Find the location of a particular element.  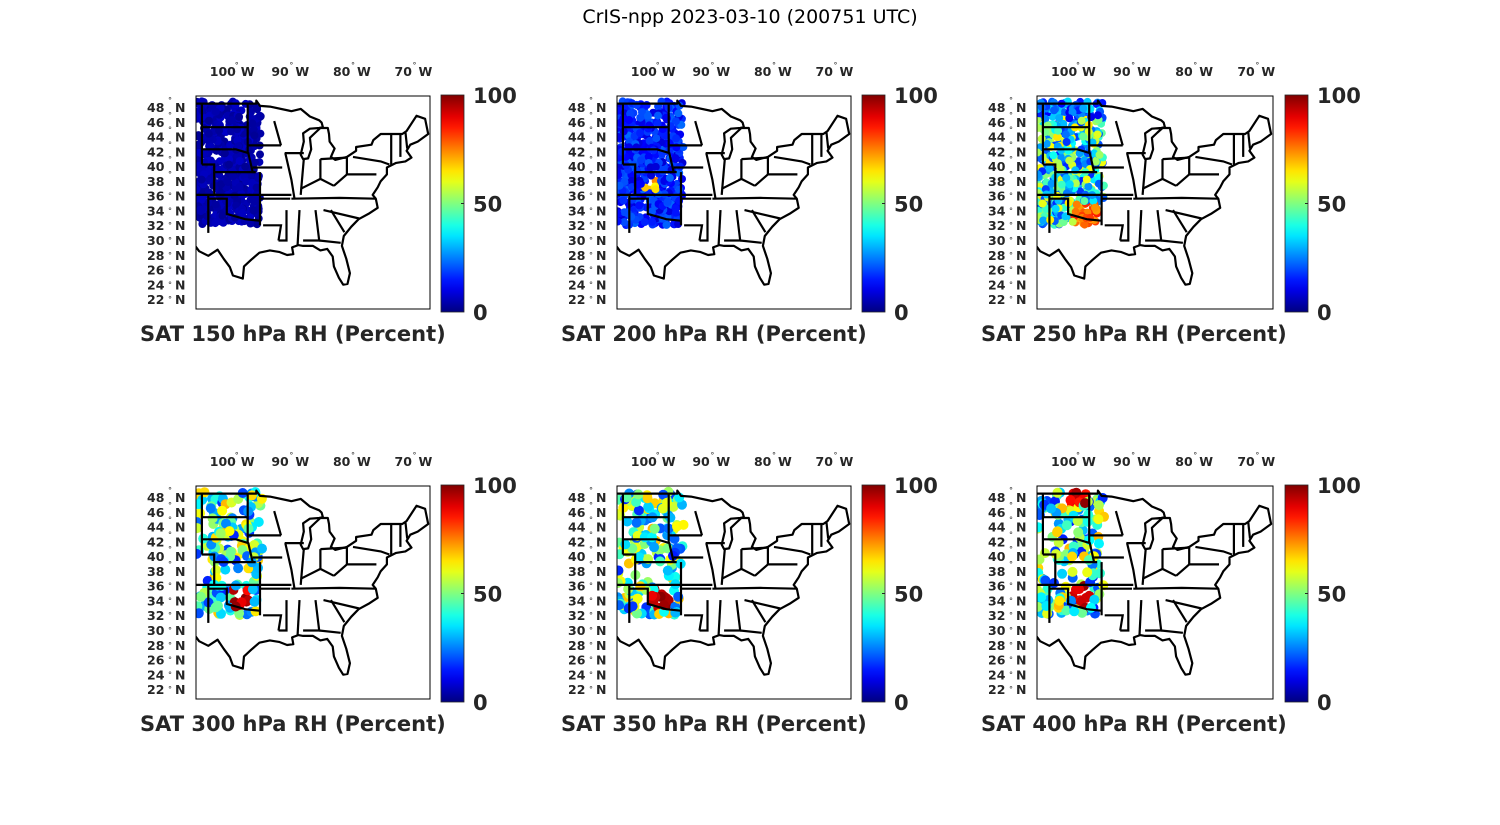

colorbar-tick-label: 0 is located at coordinates (480, 703).